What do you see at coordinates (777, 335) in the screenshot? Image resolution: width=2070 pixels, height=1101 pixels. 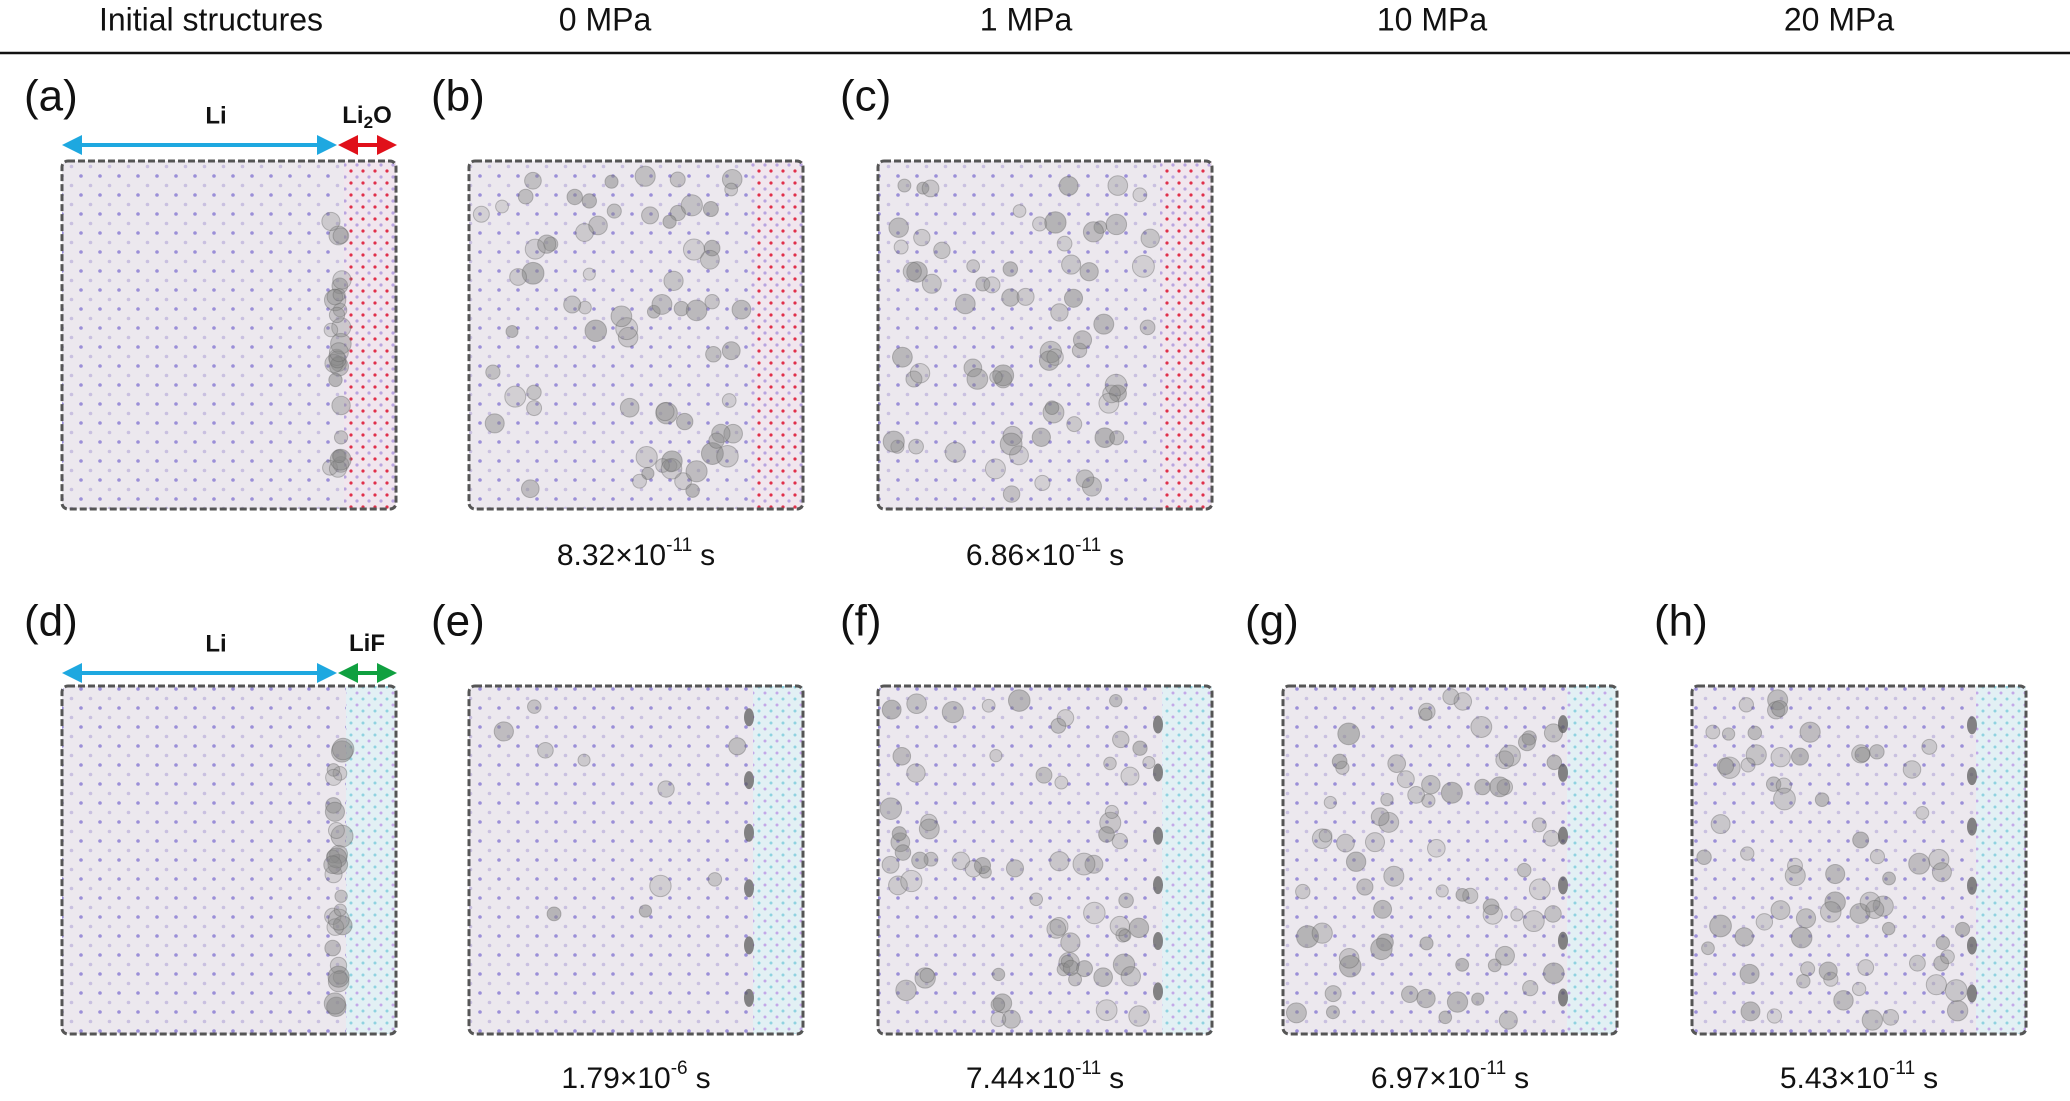 I see `li2o-layer` at bounding box center [777, 335].